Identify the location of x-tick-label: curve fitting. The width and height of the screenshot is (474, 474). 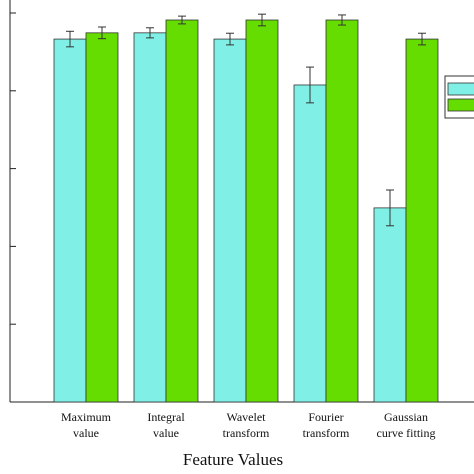
(406, 433).